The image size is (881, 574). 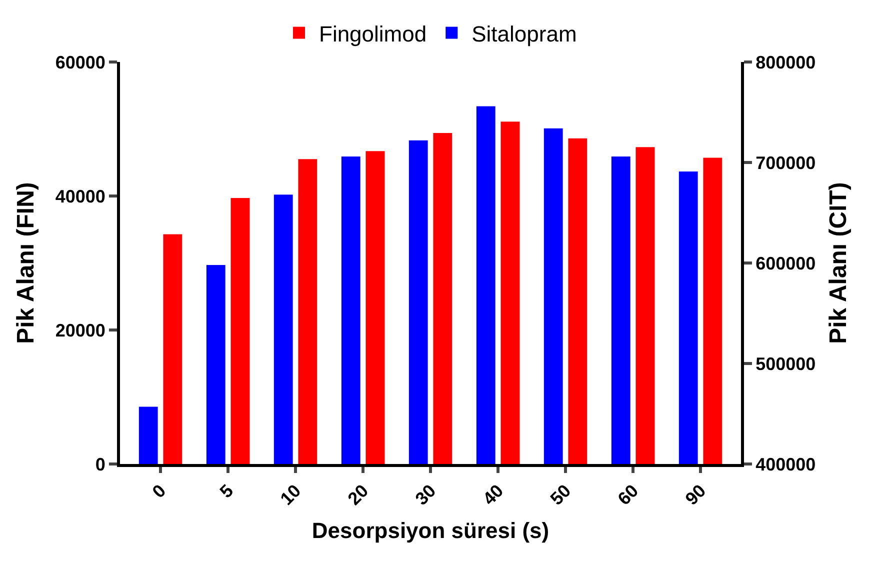 What do you see at coordinates (786, 62) in the screenshot?
I see `y2-tick-label: 800000` at bounding box center [786, 62].